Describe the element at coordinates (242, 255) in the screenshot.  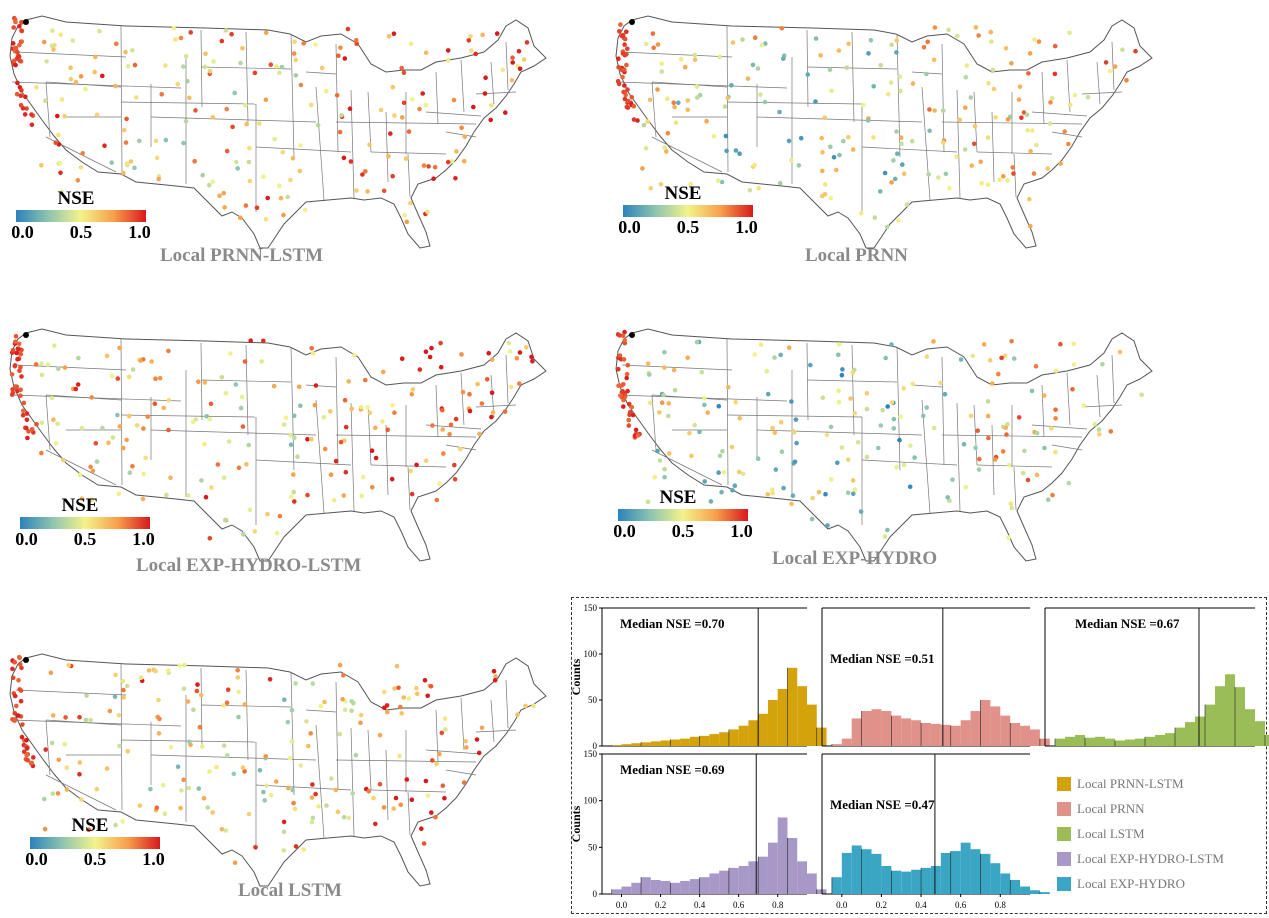
I see `map-title: Local PRNN-LSTM` at that location.